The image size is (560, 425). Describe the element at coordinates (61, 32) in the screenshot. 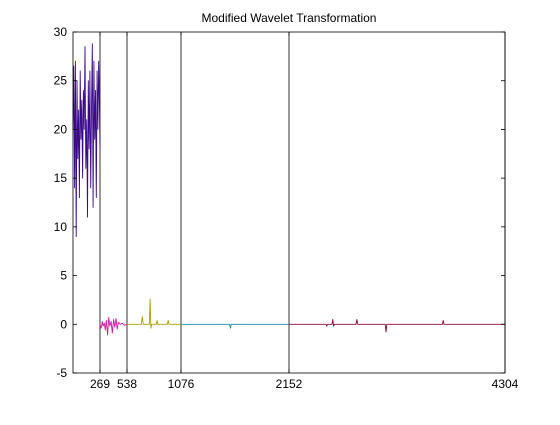

I see `y-tick-label-7: 30` at that location.